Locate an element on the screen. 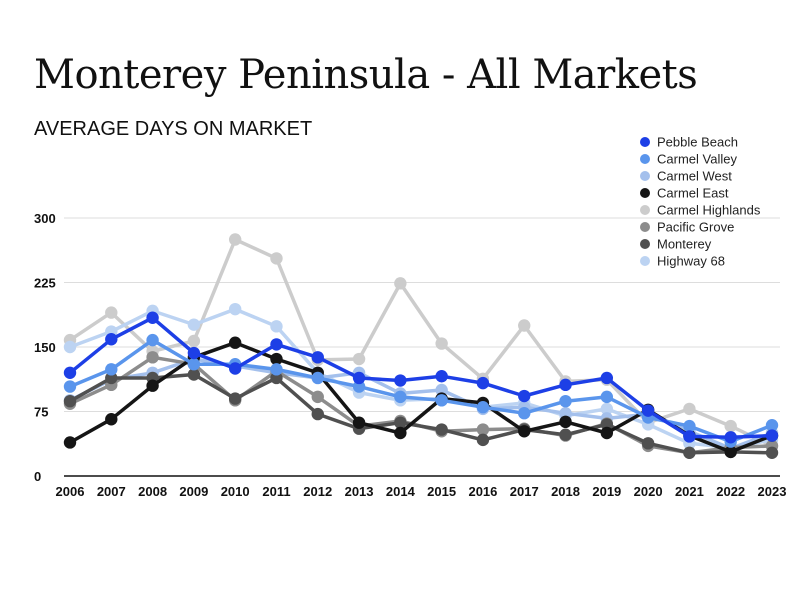 Image resolution: width=800 pixels, height=600 pixels. legend-label: Highway 68 is located at coordinates (691, 261).